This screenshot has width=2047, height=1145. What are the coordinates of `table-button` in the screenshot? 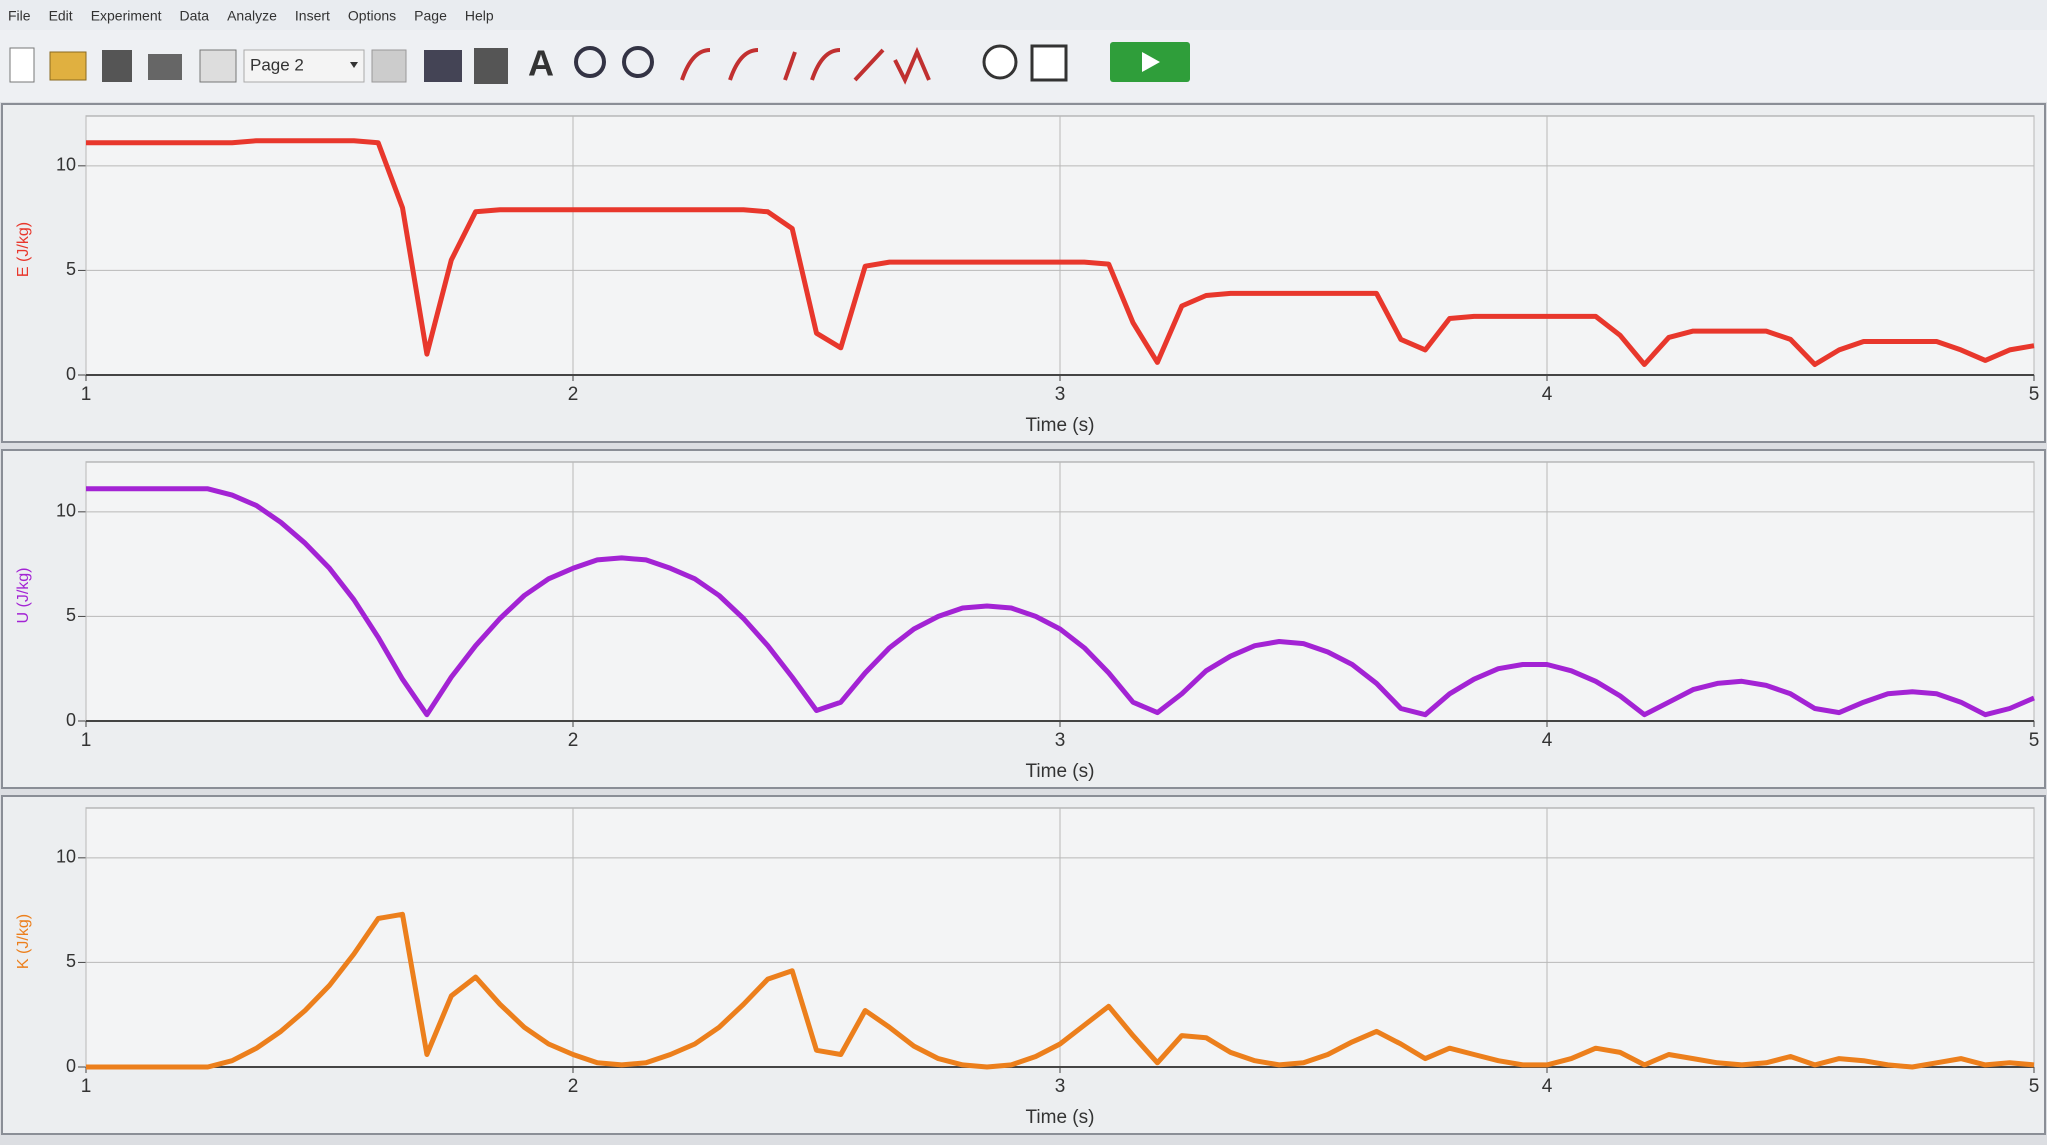 It's located at (443, 66).